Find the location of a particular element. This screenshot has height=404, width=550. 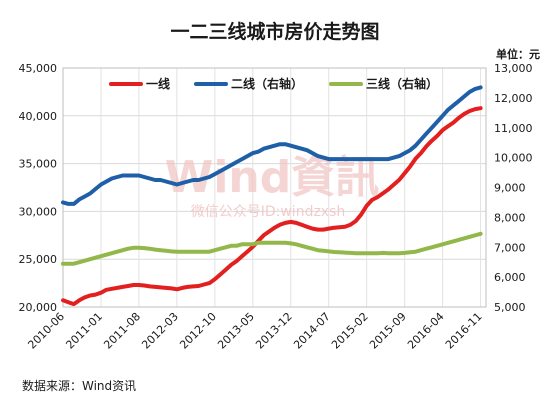

left-axis-tick-label: 45,000 is located at coordinates (38, 68).